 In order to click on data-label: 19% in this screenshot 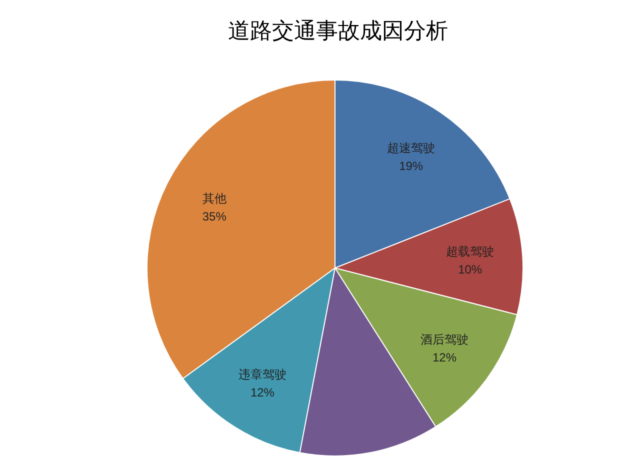, I will do `click(411, 166)`.